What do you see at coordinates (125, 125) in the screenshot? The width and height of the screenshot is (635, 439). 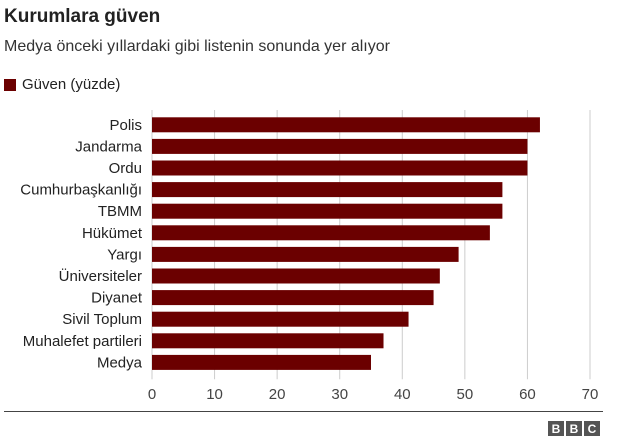 I see `category-label: Polis` at bounding box center [125, 125].